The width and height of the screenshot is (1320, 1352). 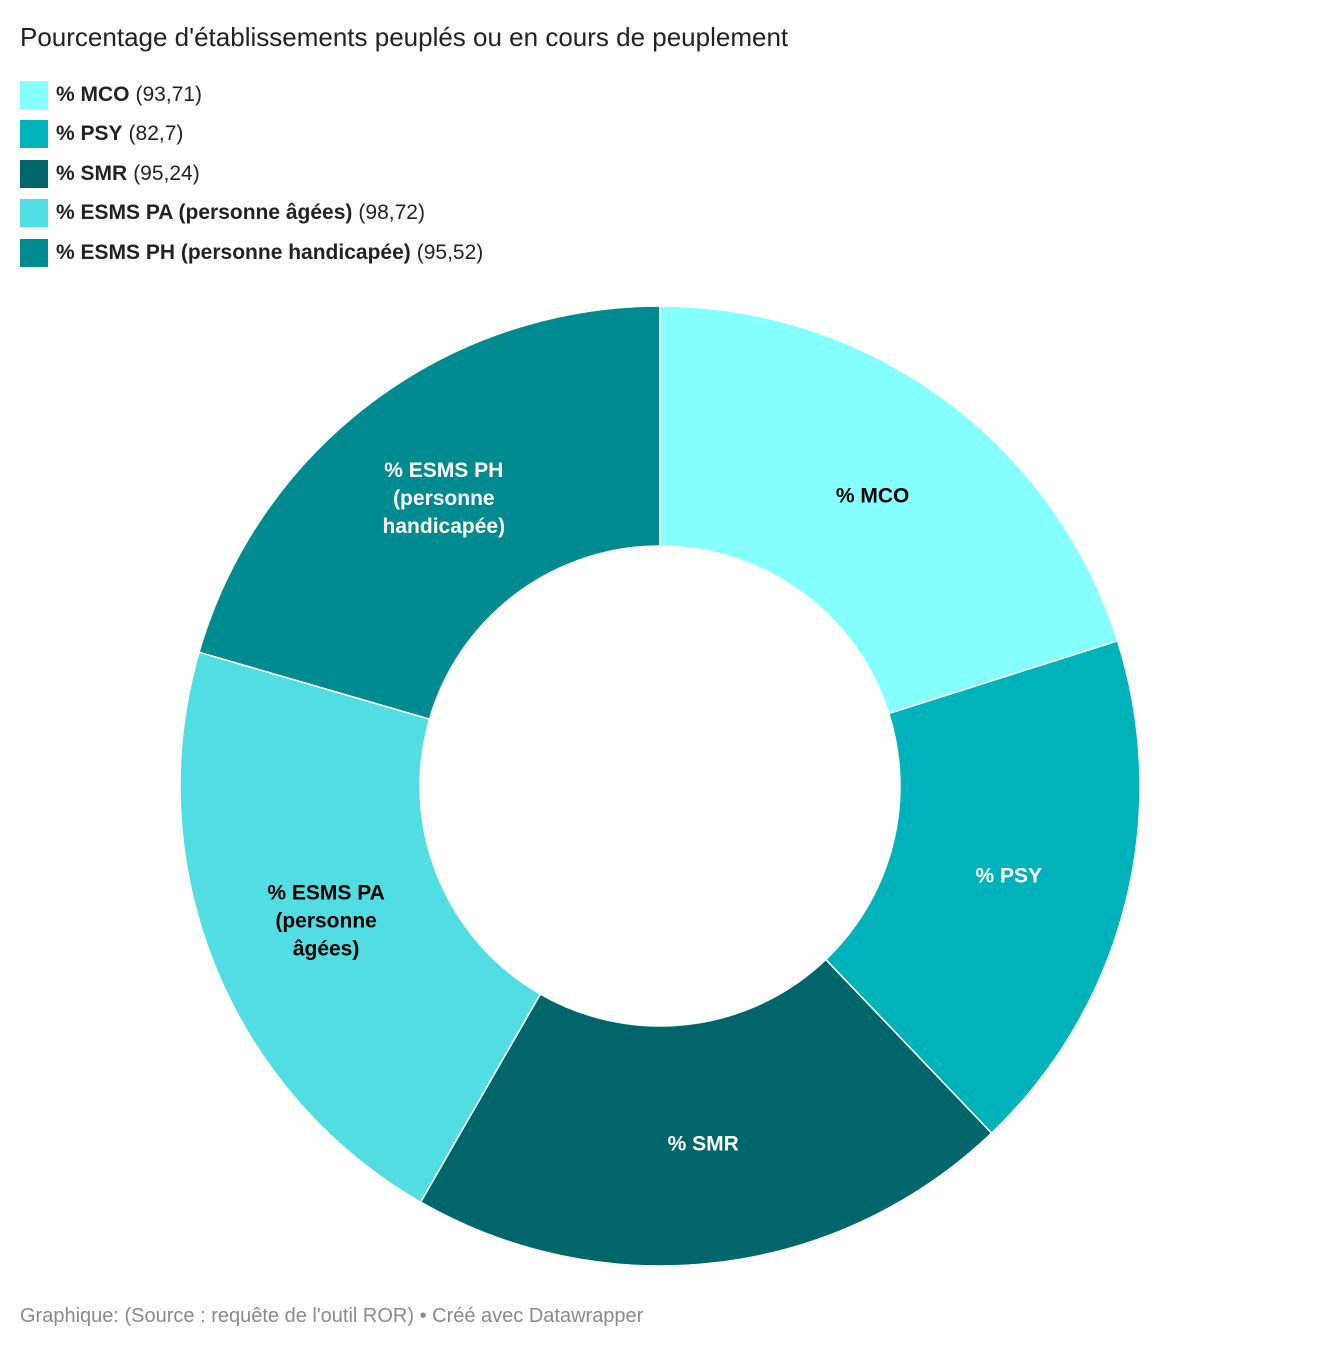 What do you see at coordinates (703, 1143) in the screenshot?
I see `slice-label: % SMR` at bounding box center [703, 1143].